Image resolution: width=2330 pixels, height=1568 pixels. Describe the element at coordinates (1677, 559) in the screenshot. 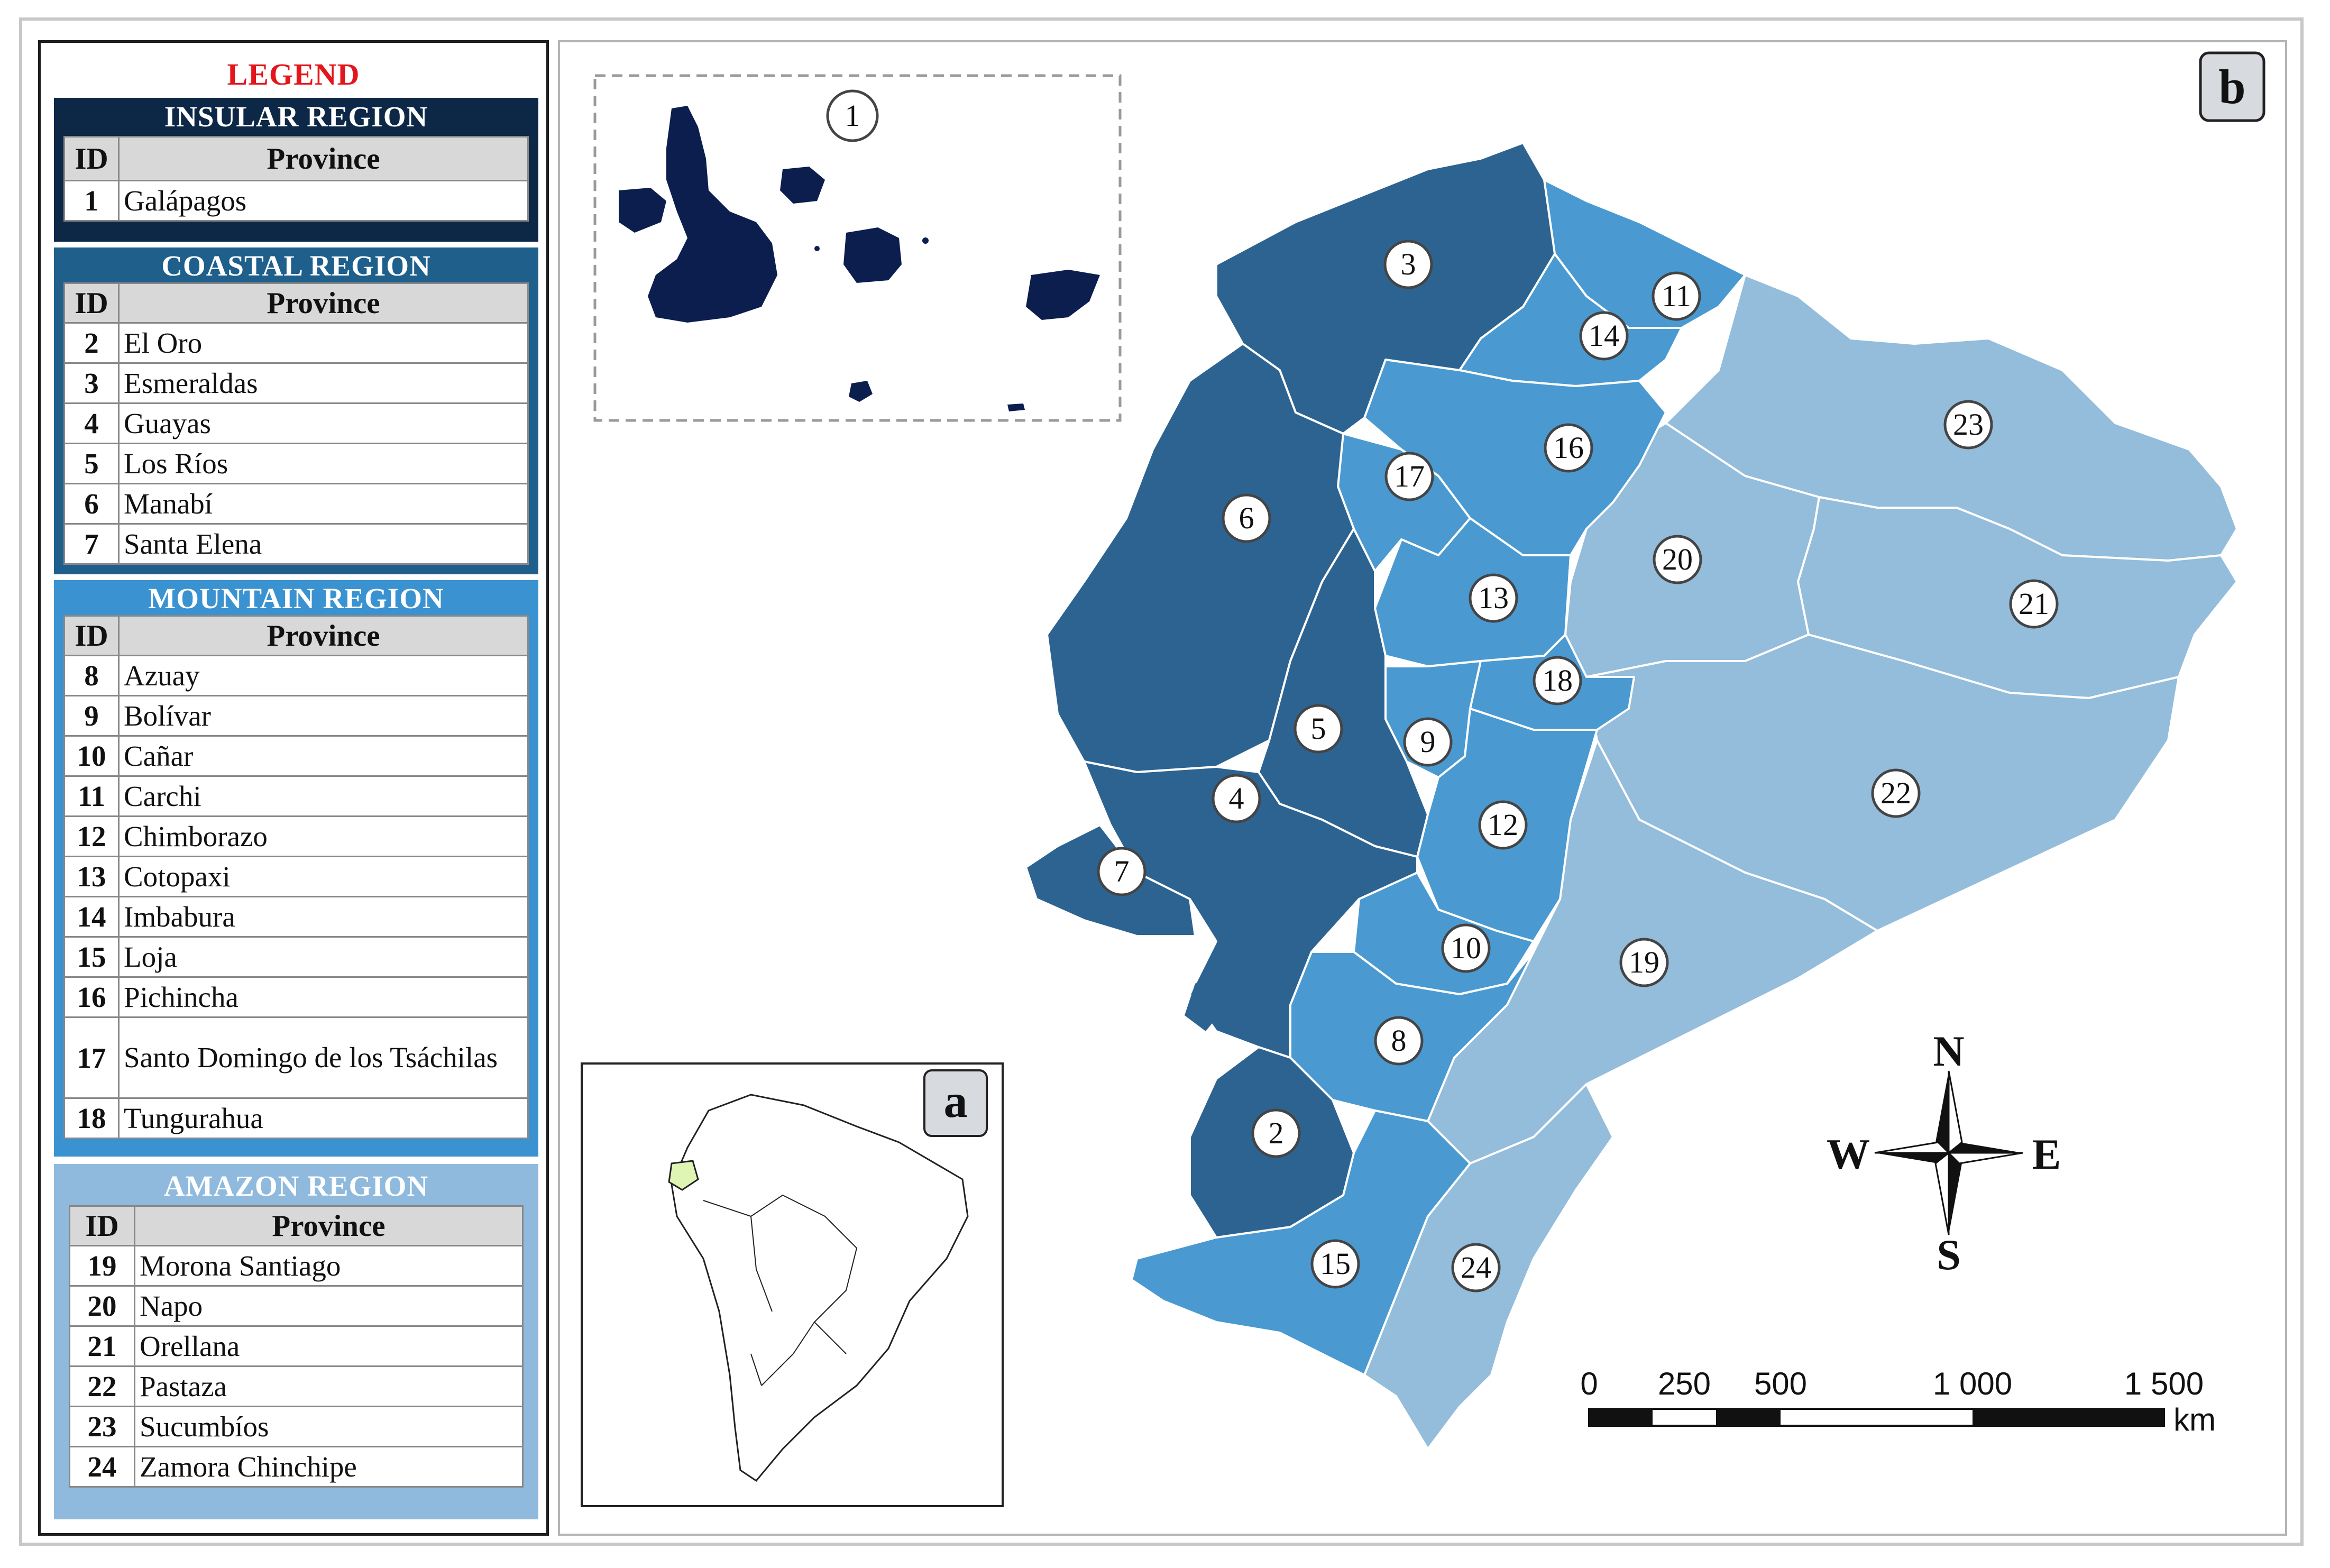

I see `province-label-20: 20` at that location.